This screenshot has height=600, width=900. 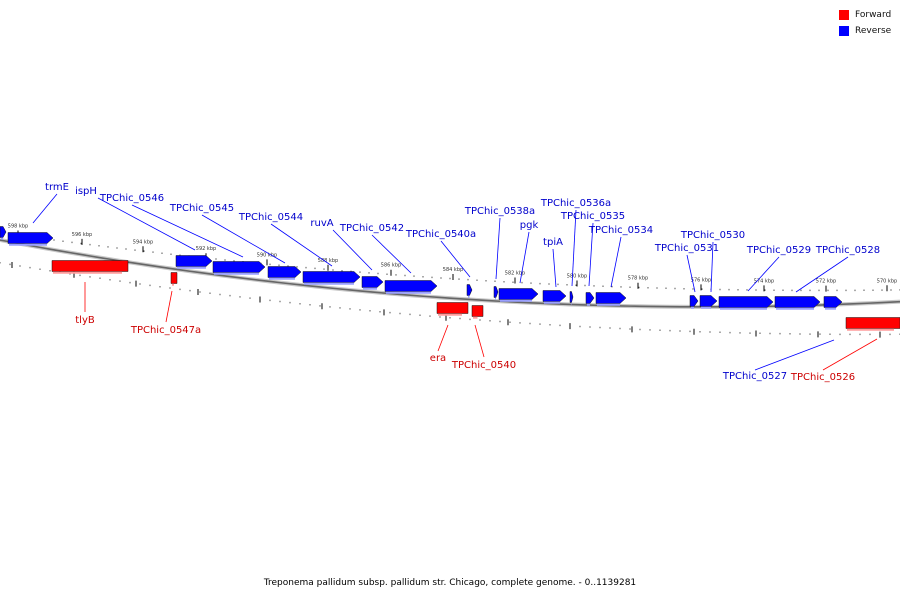 What do you see at coordinates (483, 365) in the screenshot?
I see `forward-gene-label: TPChic_0540` at bounding box center [483, 365].